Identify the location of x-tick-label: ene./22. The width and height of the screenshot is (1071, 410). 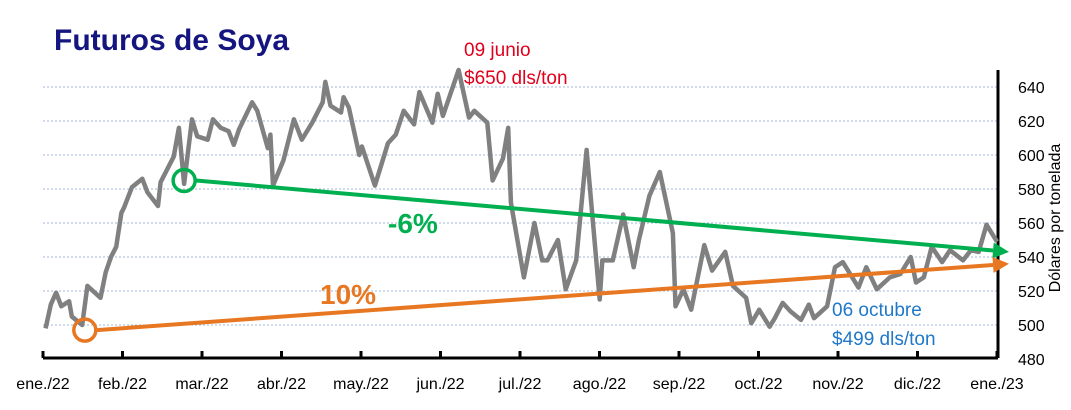
(42, 384).